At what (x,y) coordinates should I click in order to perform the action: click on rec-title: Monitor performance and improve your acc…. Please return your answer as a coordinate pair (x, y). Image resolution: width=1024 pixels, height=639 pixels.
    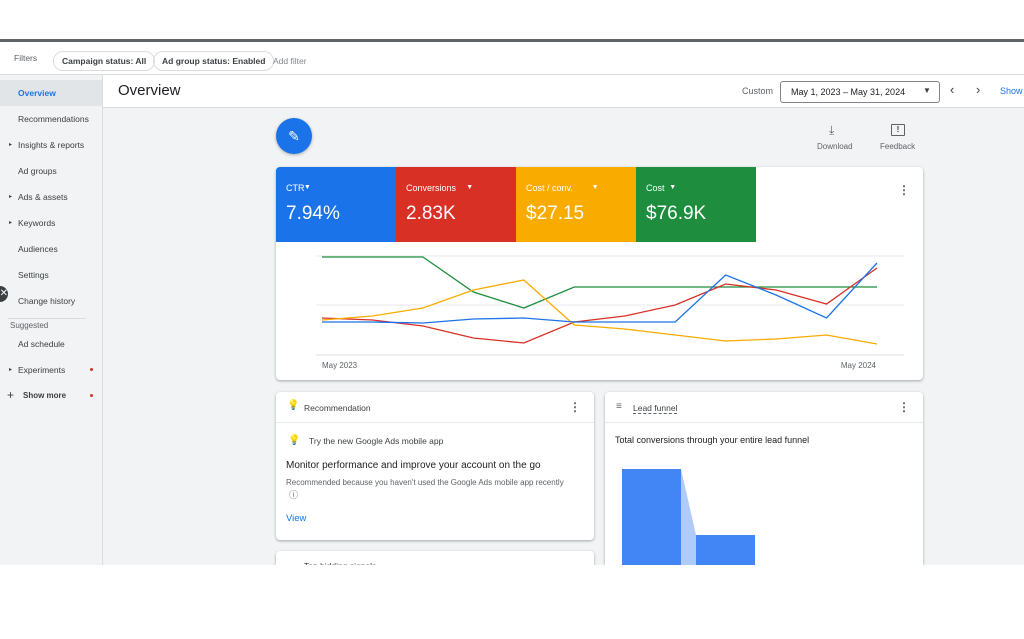
    Looking at the image, I should click on (413, 465).